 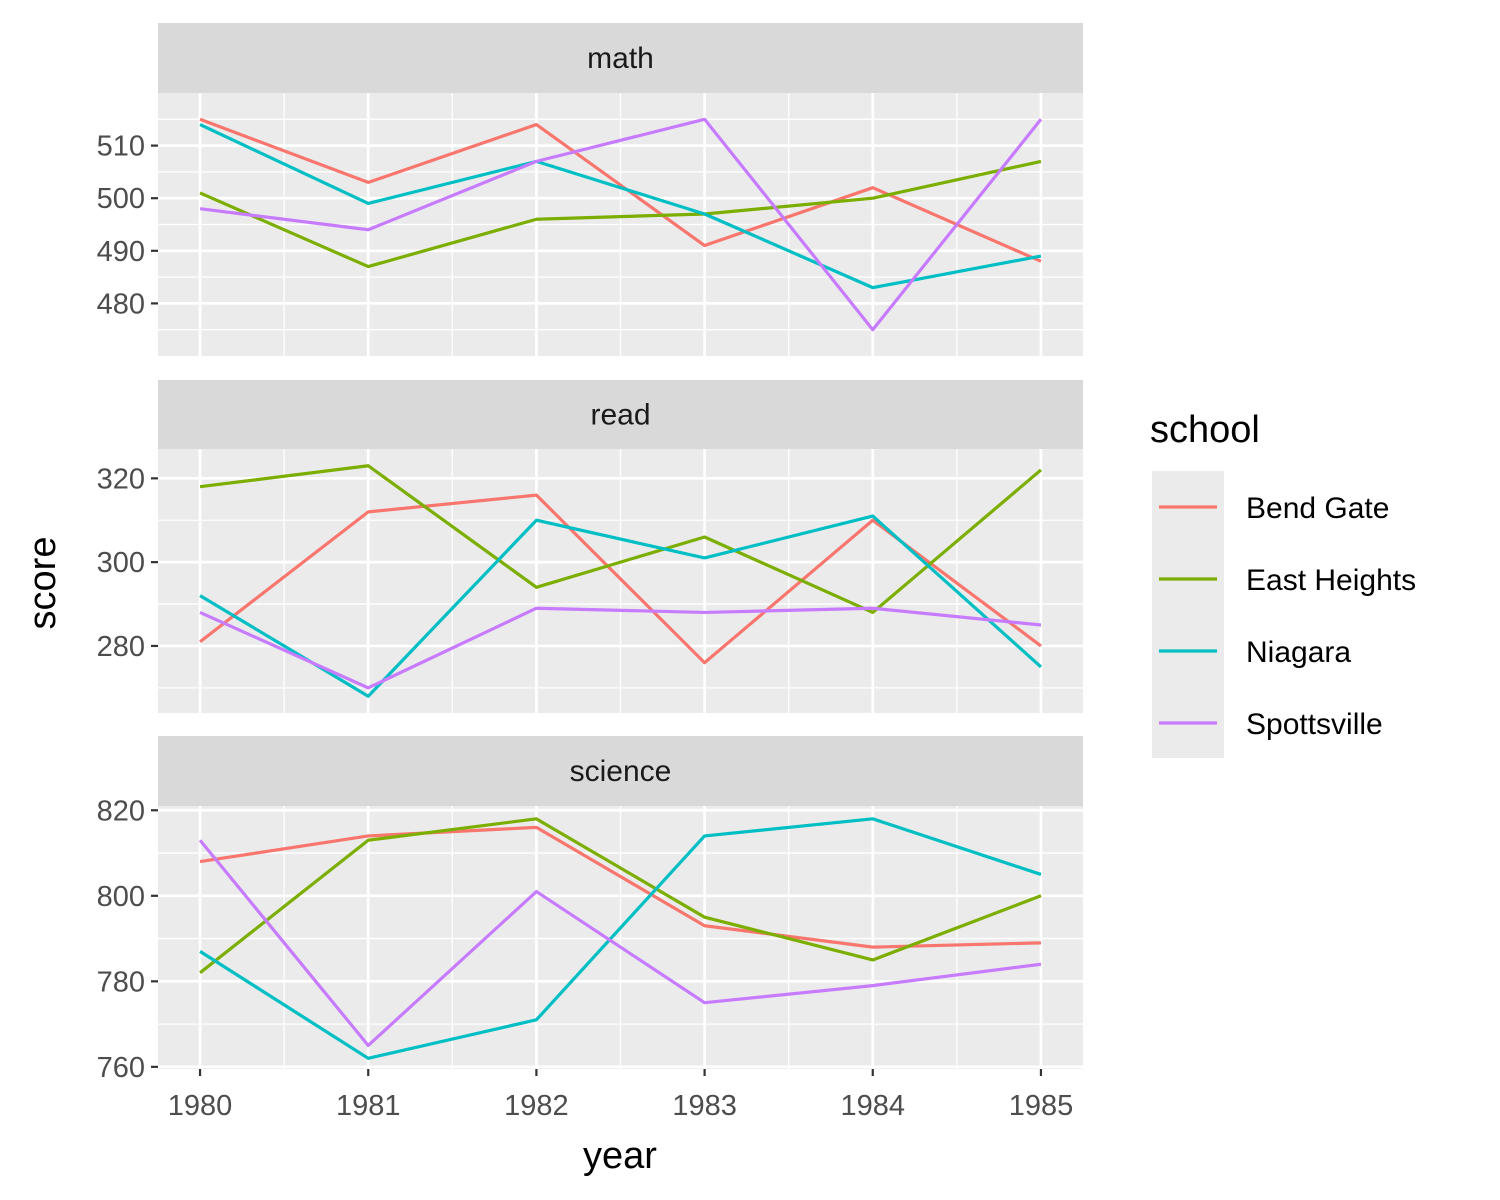 What do you see at coordinates (43, 583) in the screenshot?
I see `y-axis-title: score` at bounding box center [43, 583].